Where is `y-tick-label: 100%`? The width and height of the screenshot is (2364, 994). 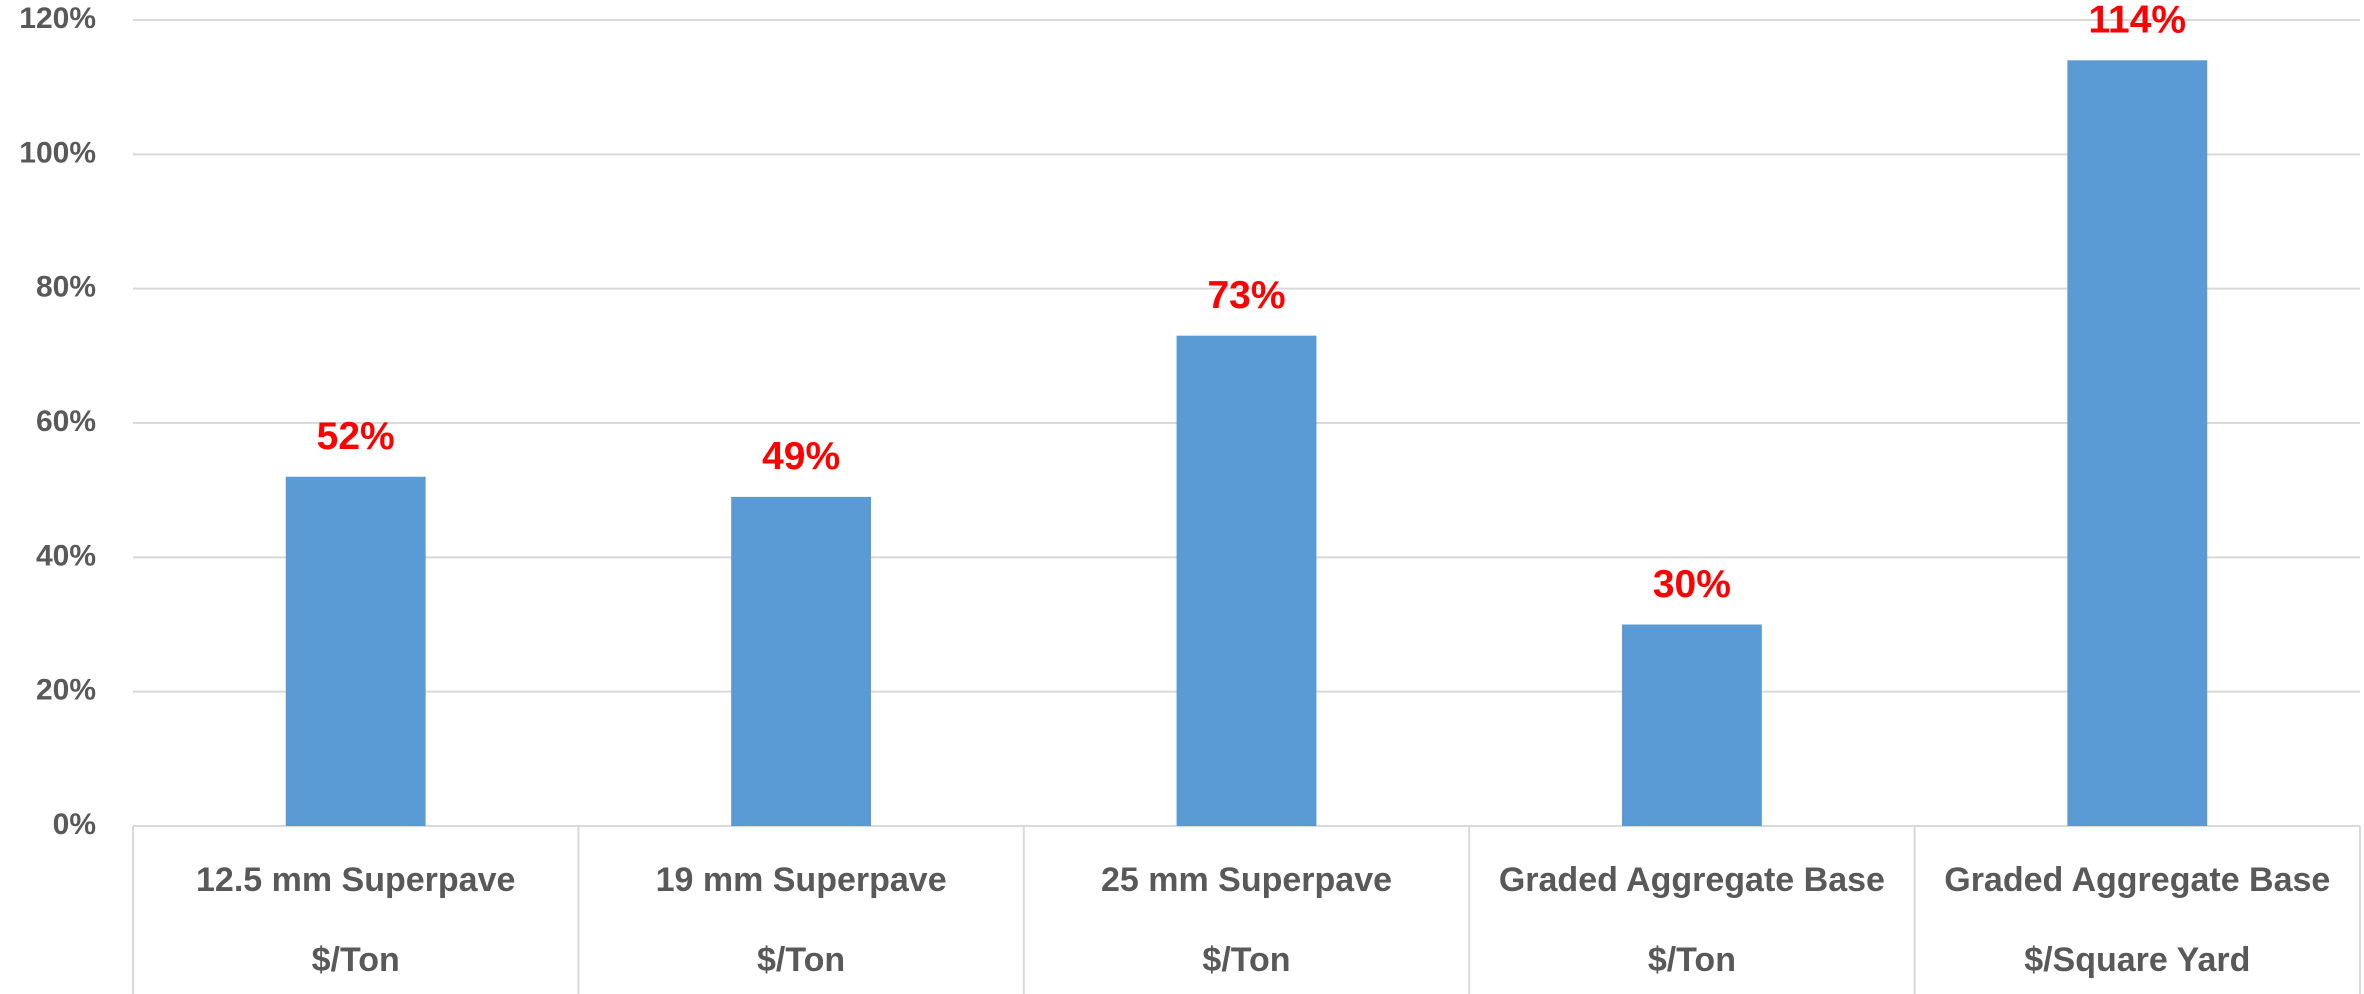
y-tick-label: 100% is located at coordinates (57, 152).